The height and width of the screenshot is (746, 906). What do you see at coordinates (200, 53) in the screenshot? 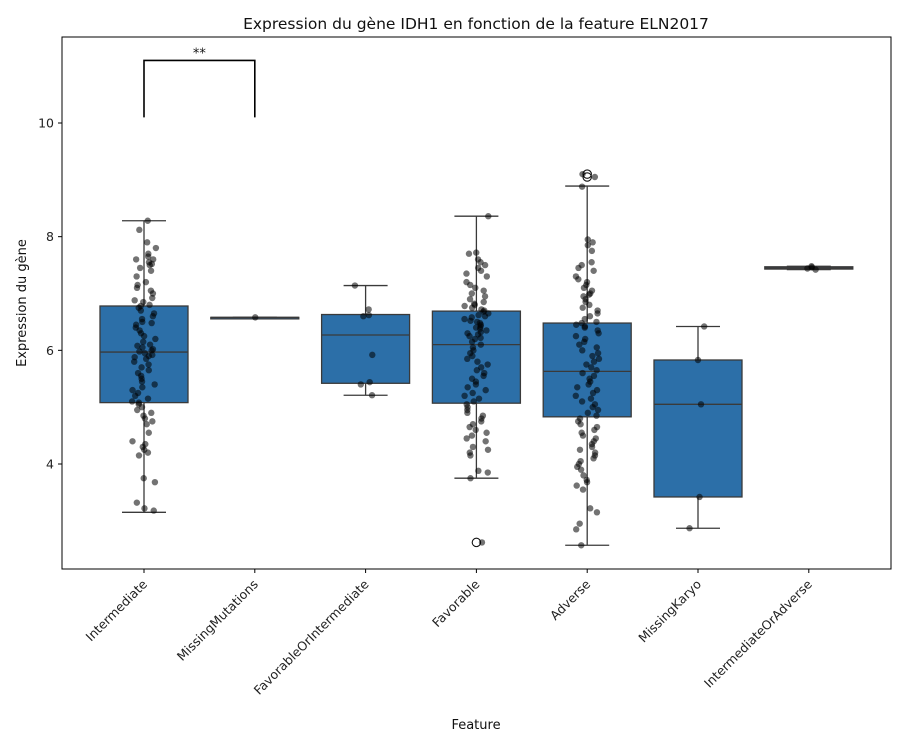
I see `significance-label: **` at bounding box center [200, 53].